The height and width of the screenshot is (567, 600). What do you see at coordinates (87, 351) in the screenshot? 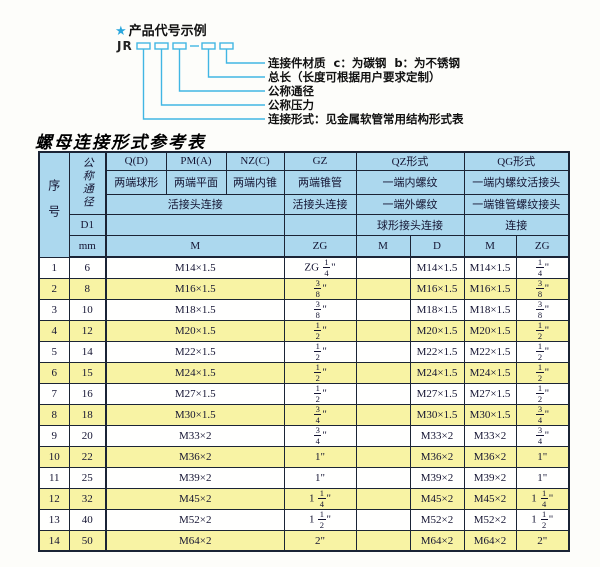
I see `cell-dn-mm: 14` at bounding box center [87, 351].